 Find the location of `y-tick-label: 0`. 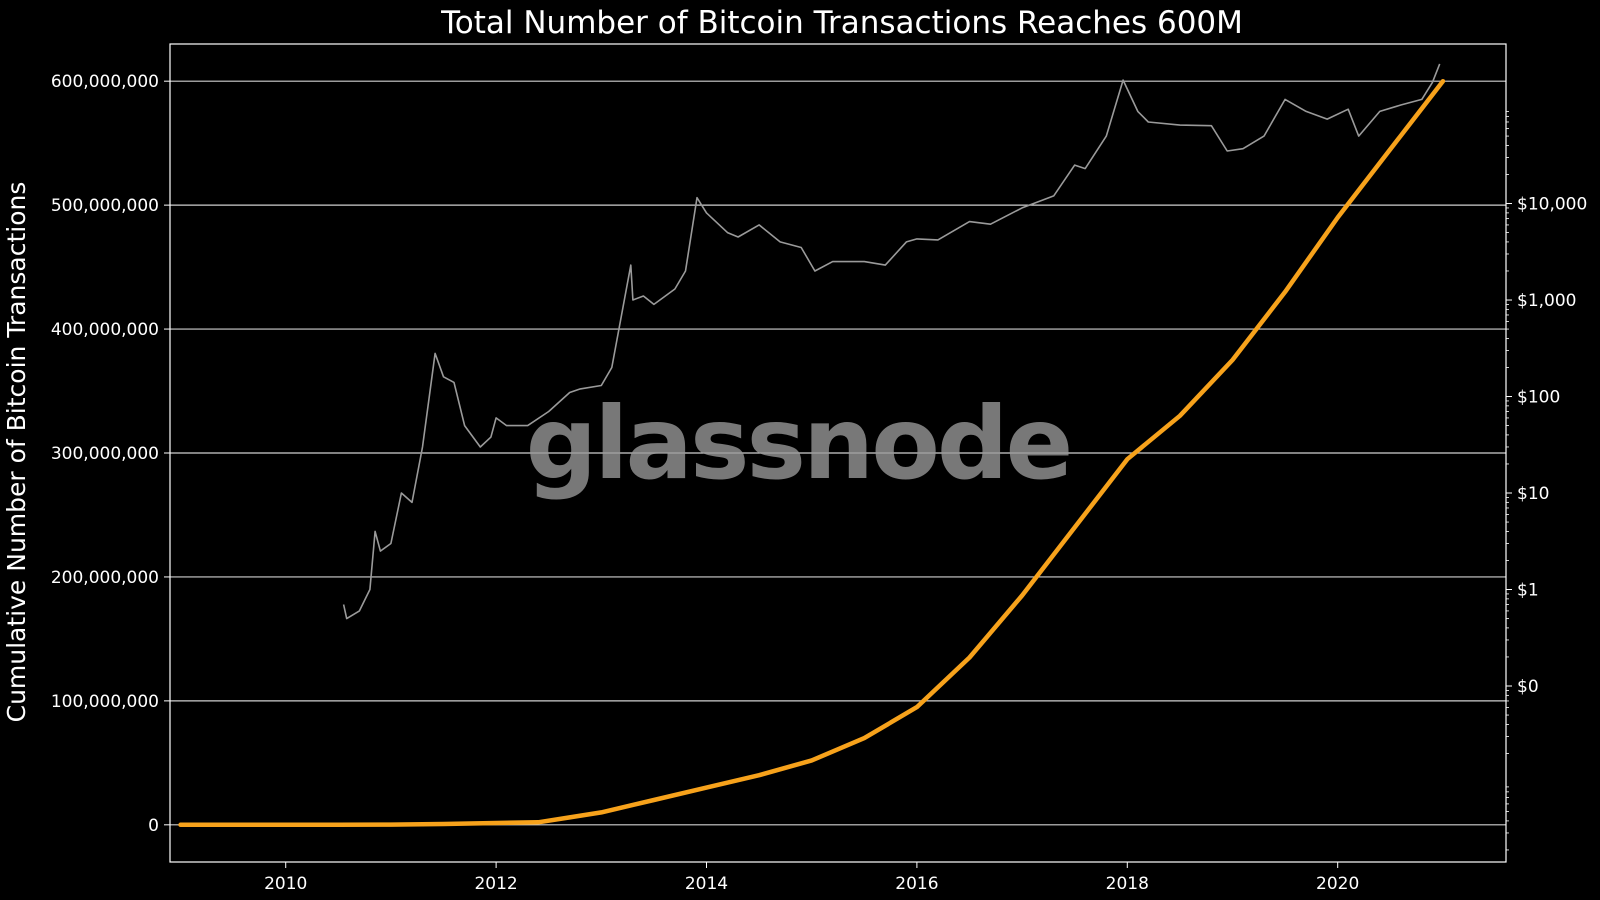

y-tick-label: 0 is located at coordinates (153, 826).